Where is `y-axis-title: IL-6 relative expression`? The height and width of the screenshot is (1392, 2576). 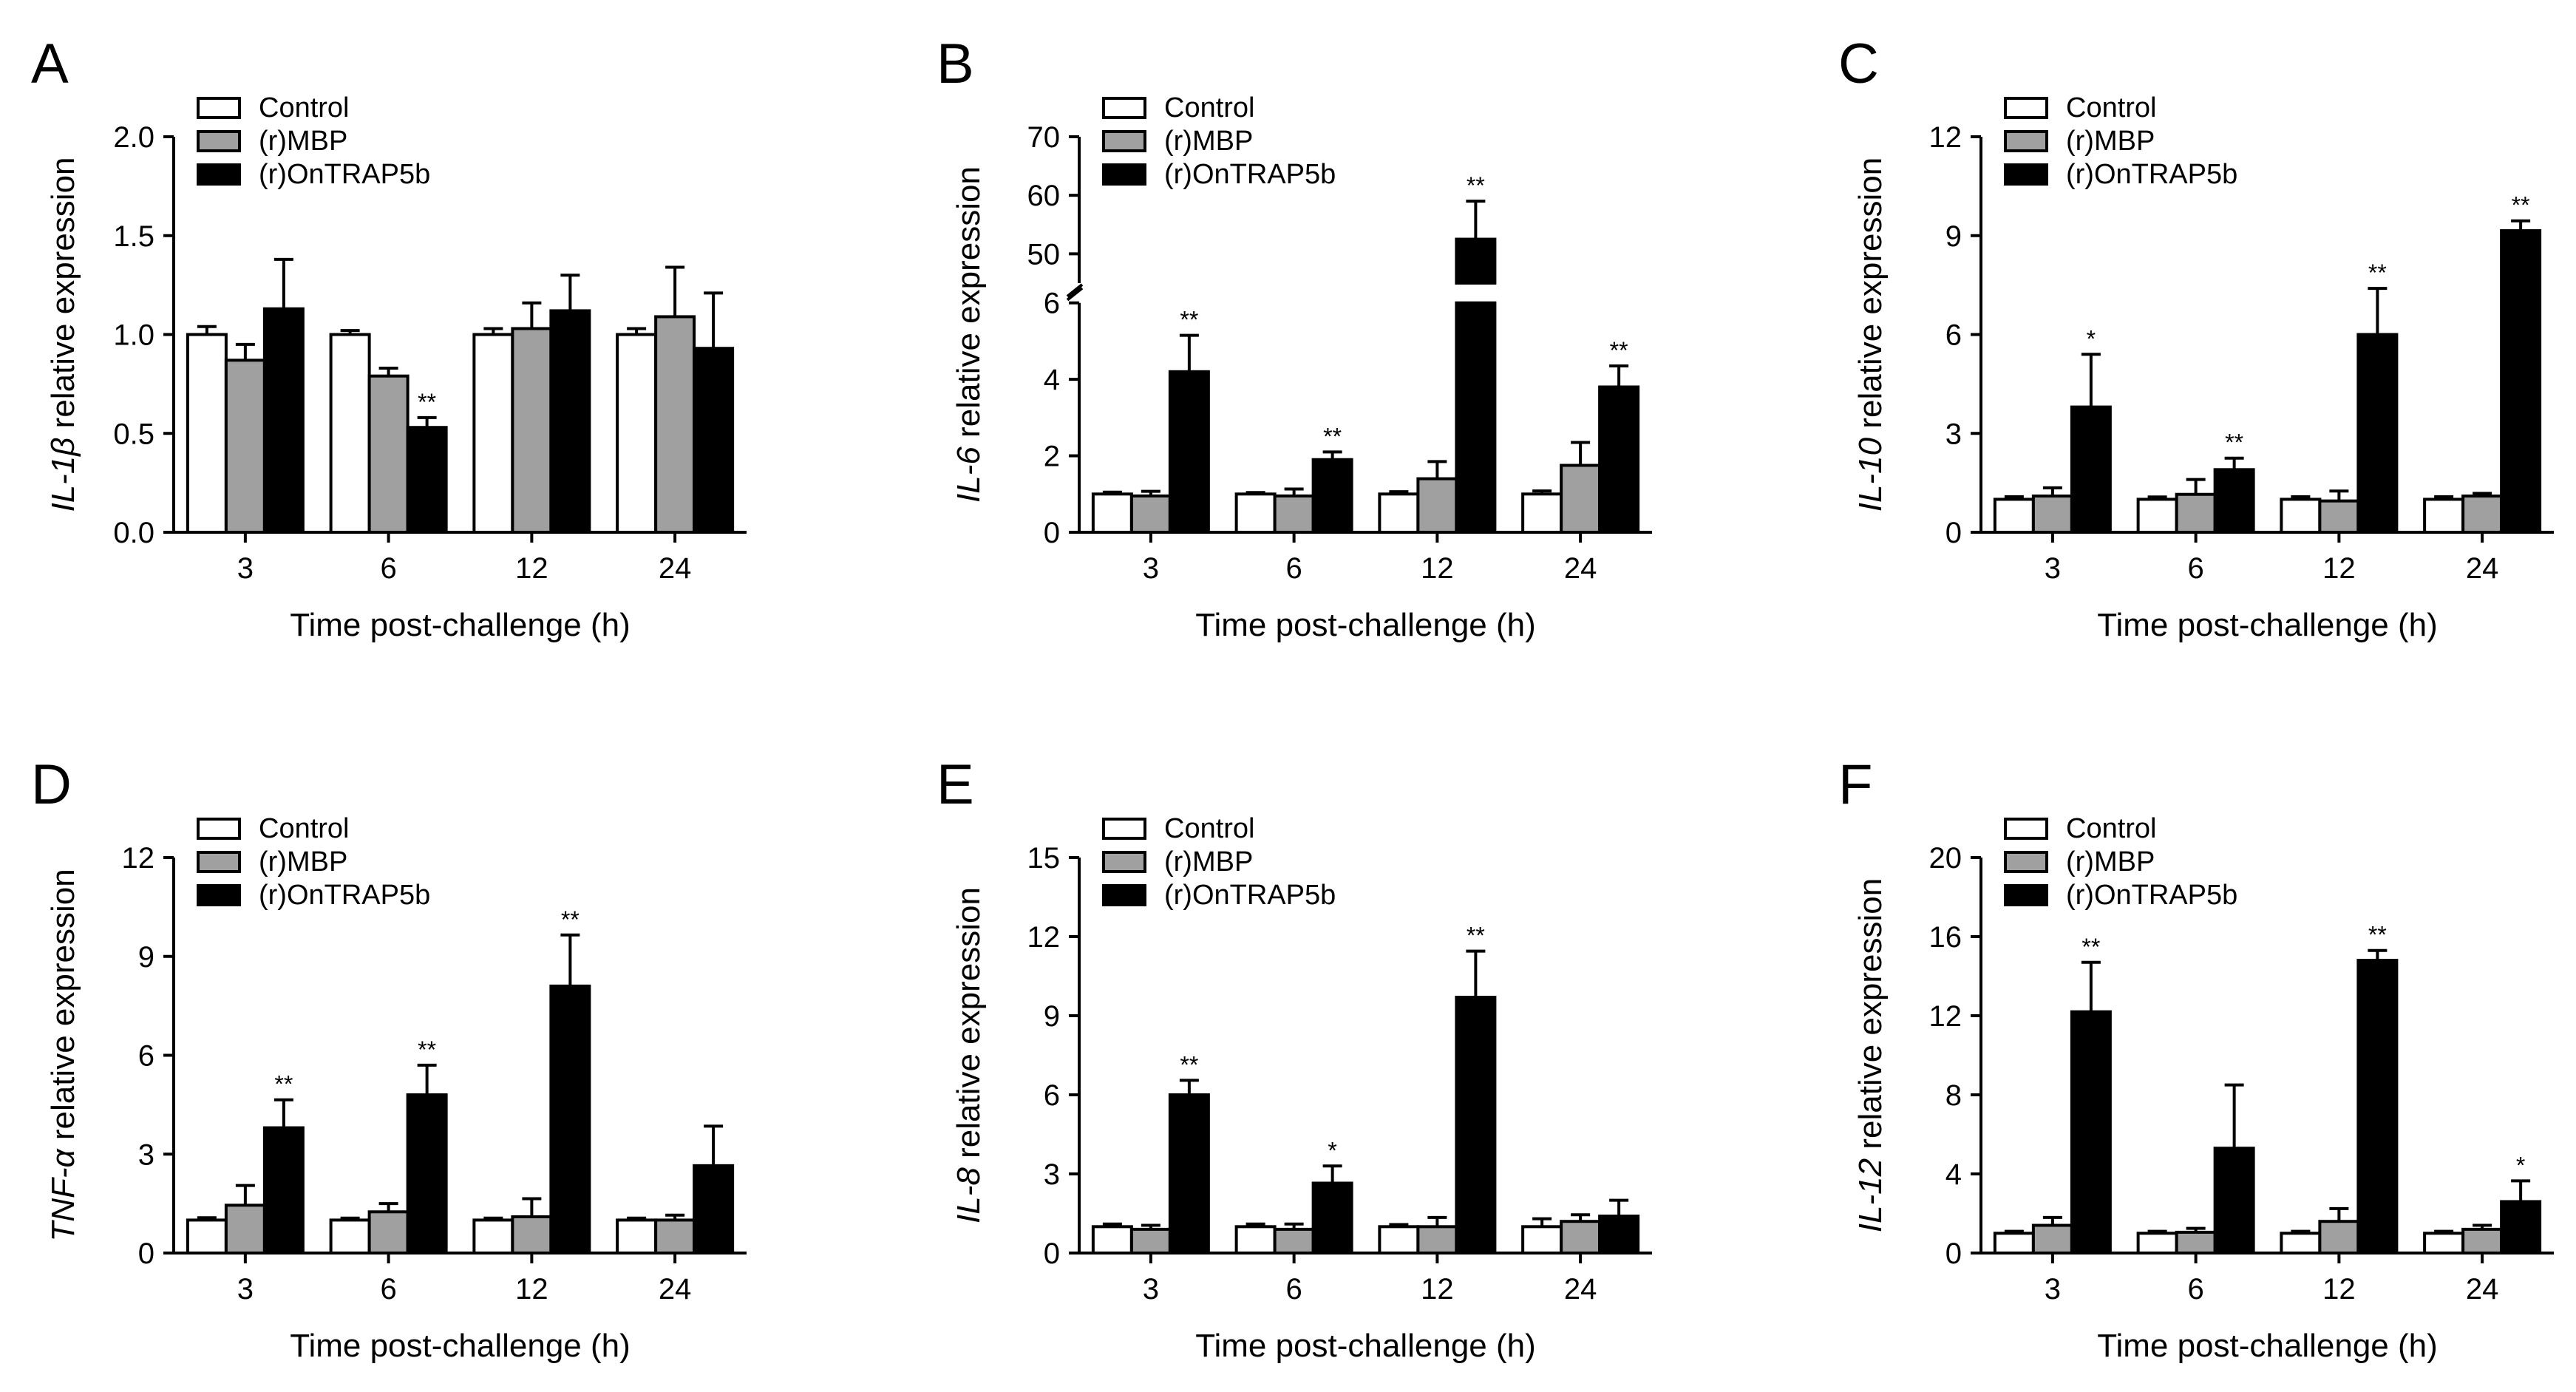
y-axis-title: IL-6 relative expression is located at coordinates (969, 334).